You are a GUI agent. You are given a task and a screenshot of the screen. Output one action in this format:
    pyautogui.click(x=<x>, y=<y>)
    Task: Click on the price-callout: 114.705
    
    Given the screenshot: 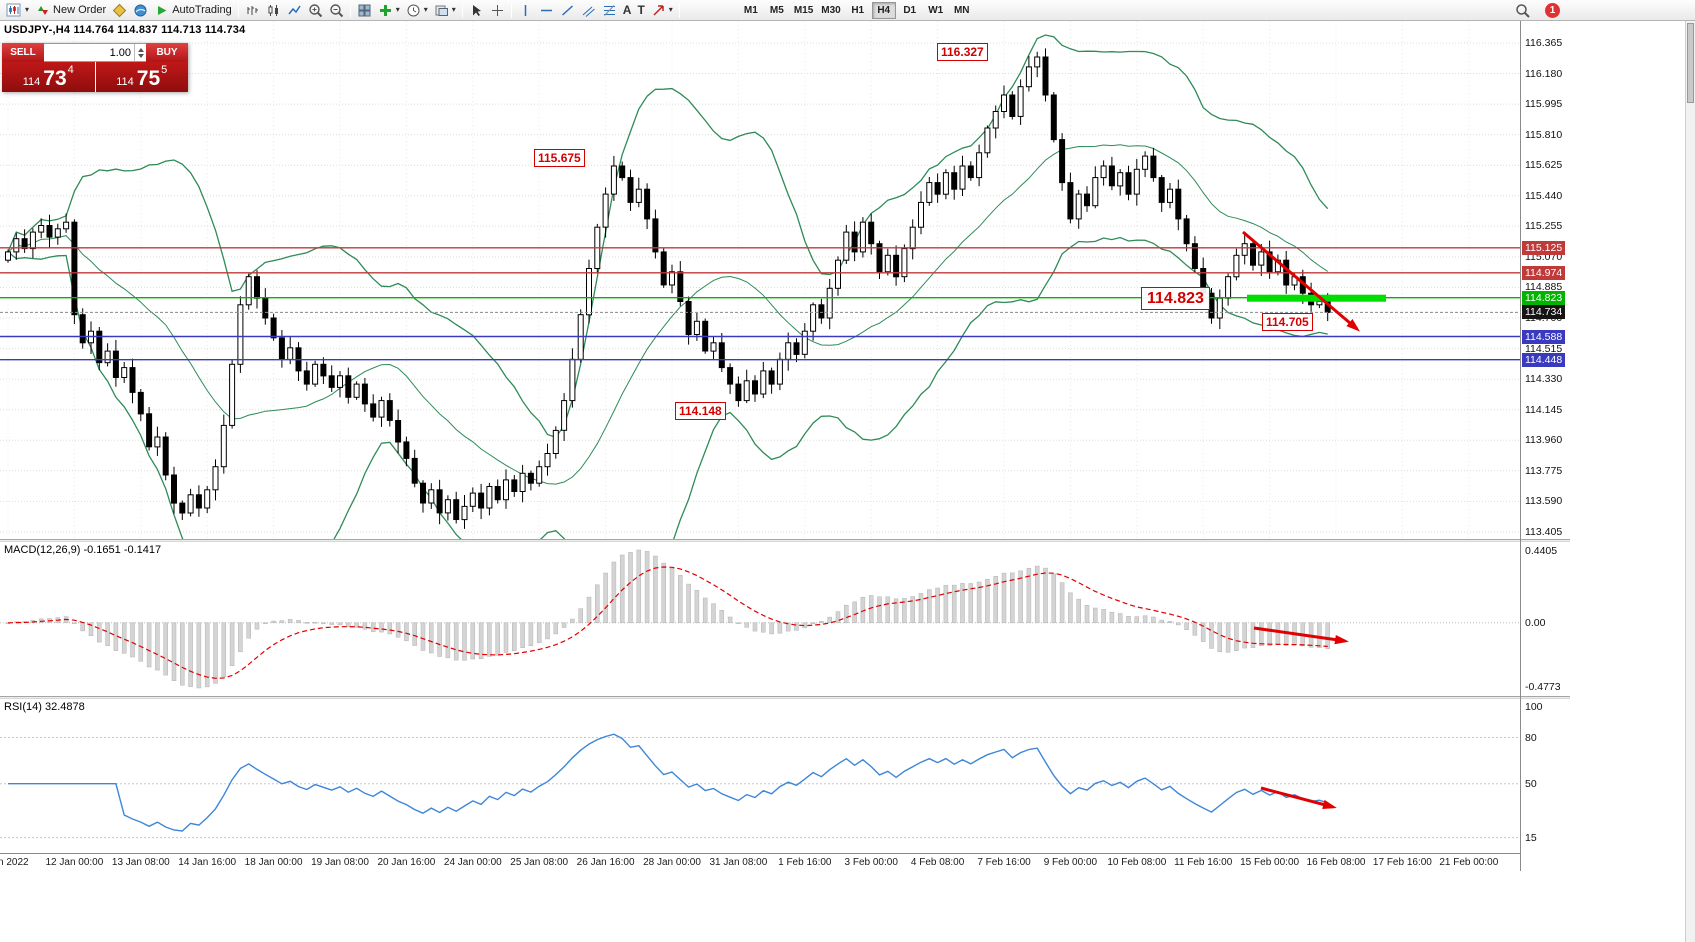 What is the action you would take?
    pyautogui.click(x=1287, y=322)
    